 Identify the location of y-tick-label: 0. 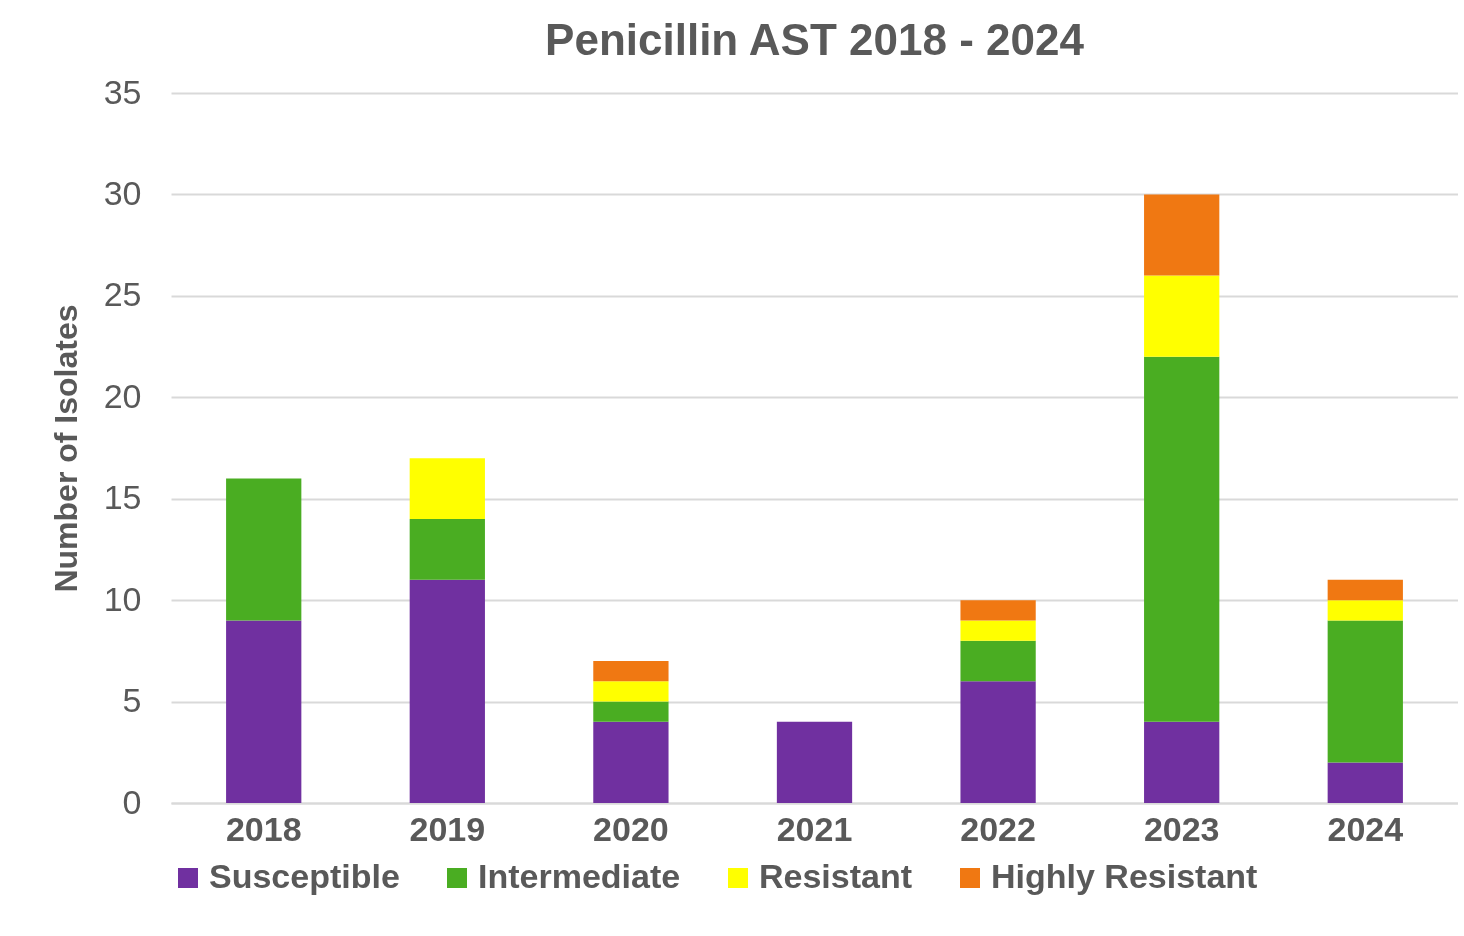
(132, 801).